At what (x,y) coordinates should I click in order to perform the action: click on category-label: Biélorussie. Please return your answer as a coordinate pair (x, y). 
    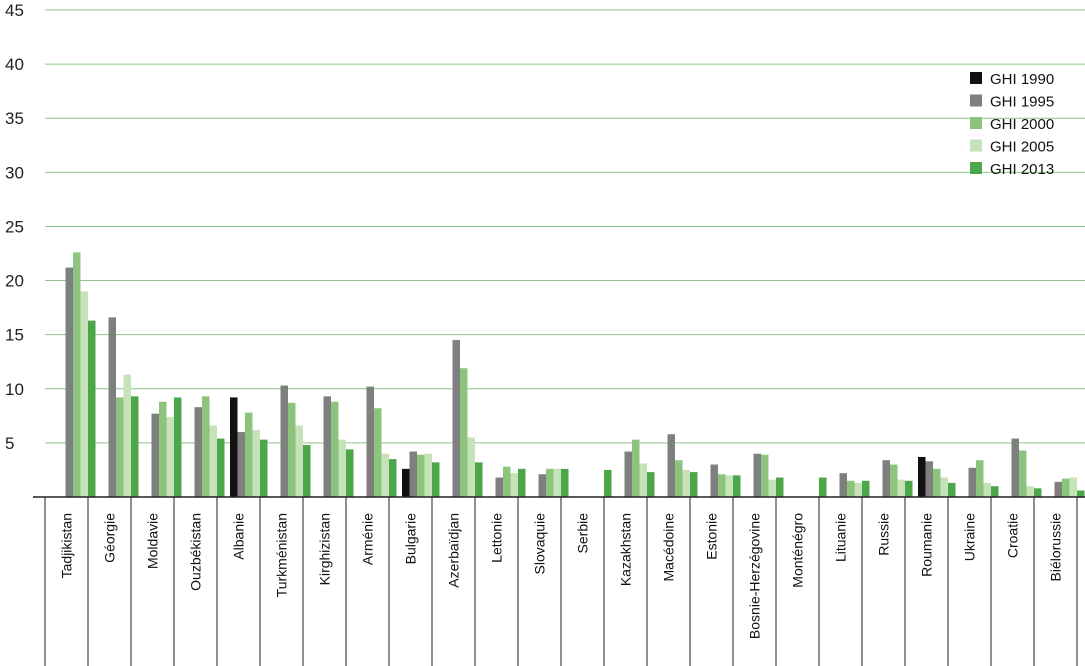
    Looking at the image, I should click on (1056, 547).